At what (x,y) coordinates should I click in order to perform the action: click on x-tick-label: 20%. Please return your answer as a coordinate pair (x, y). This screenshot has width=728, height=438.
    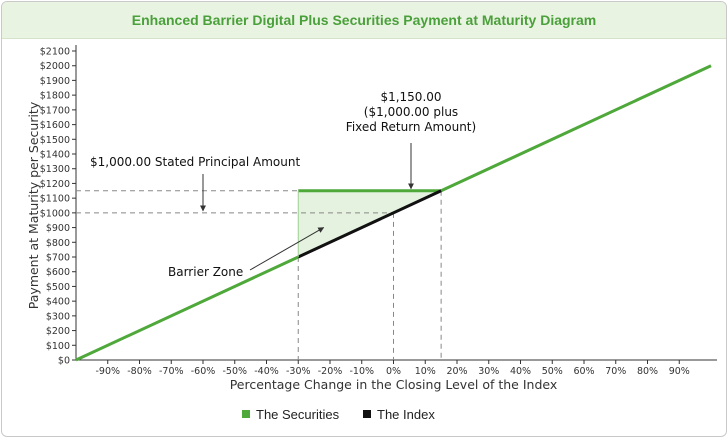
    Looking at the image, I should click on (456, 371).